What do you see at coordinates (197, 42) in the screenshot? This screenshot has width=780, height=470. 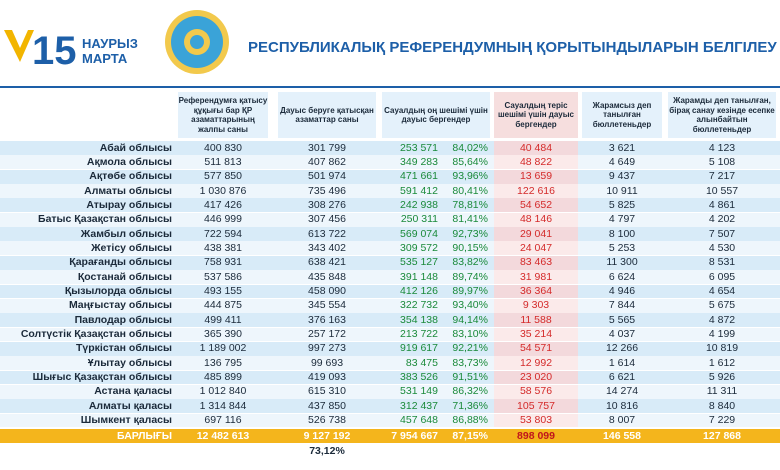 I see `emblem` at bounding box center [197, 42].